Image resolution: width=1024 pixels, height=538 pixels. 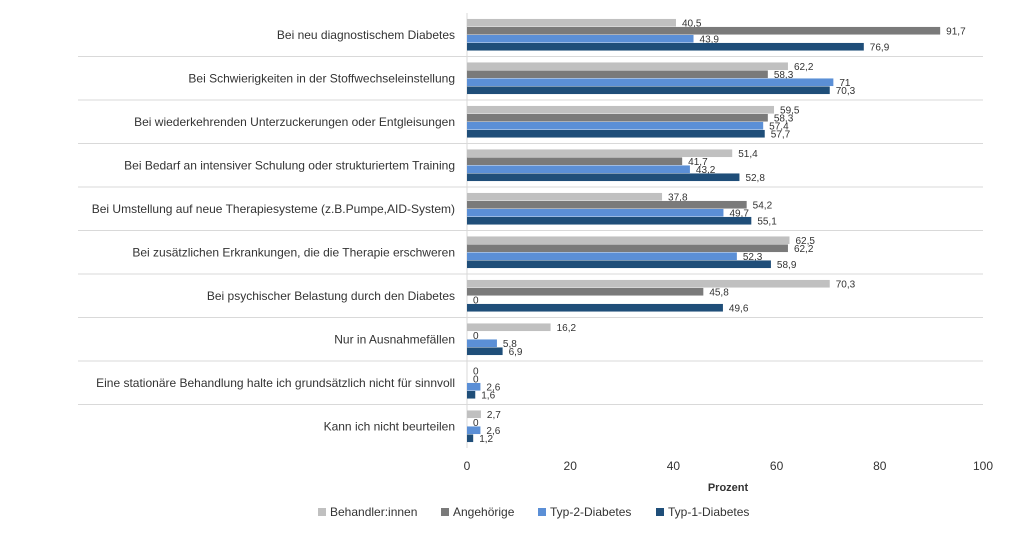 I want to click on data-label: 57,4, so click(x=779, y=126).